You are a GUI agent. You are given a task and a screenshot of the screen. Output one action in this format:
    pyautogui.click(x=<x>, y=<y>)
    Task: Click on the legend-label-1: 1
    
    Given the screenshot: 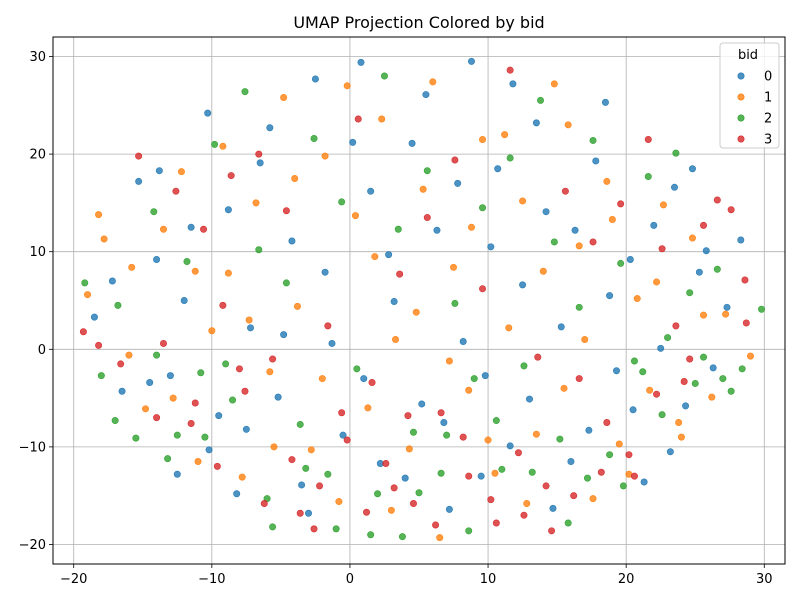 What is the action you would take?
    pyautogui.click(x=768, y=98)
    